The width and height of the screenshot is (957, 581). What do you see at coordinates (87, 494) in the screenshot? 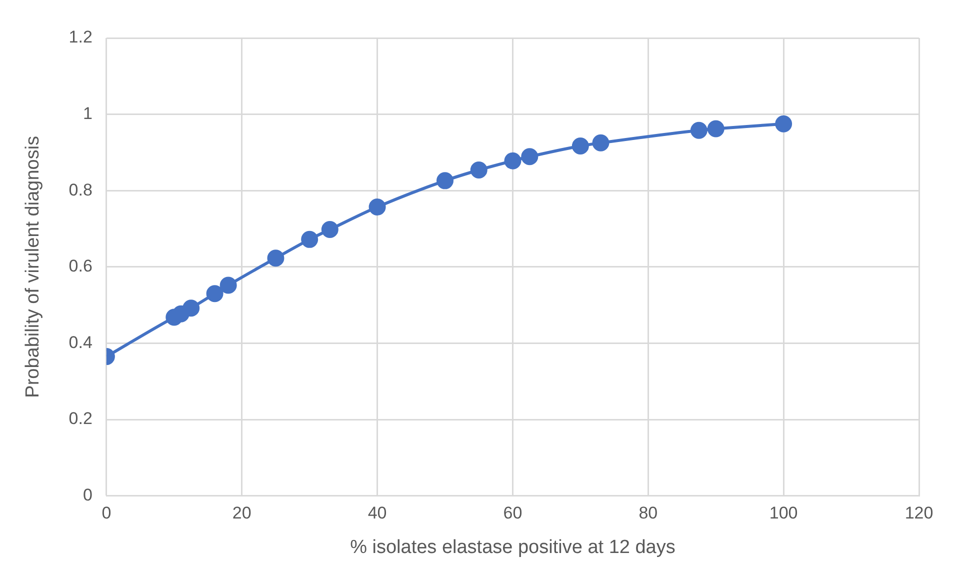
I see `y-tick-label: 0` at bounding box center [87, 494].